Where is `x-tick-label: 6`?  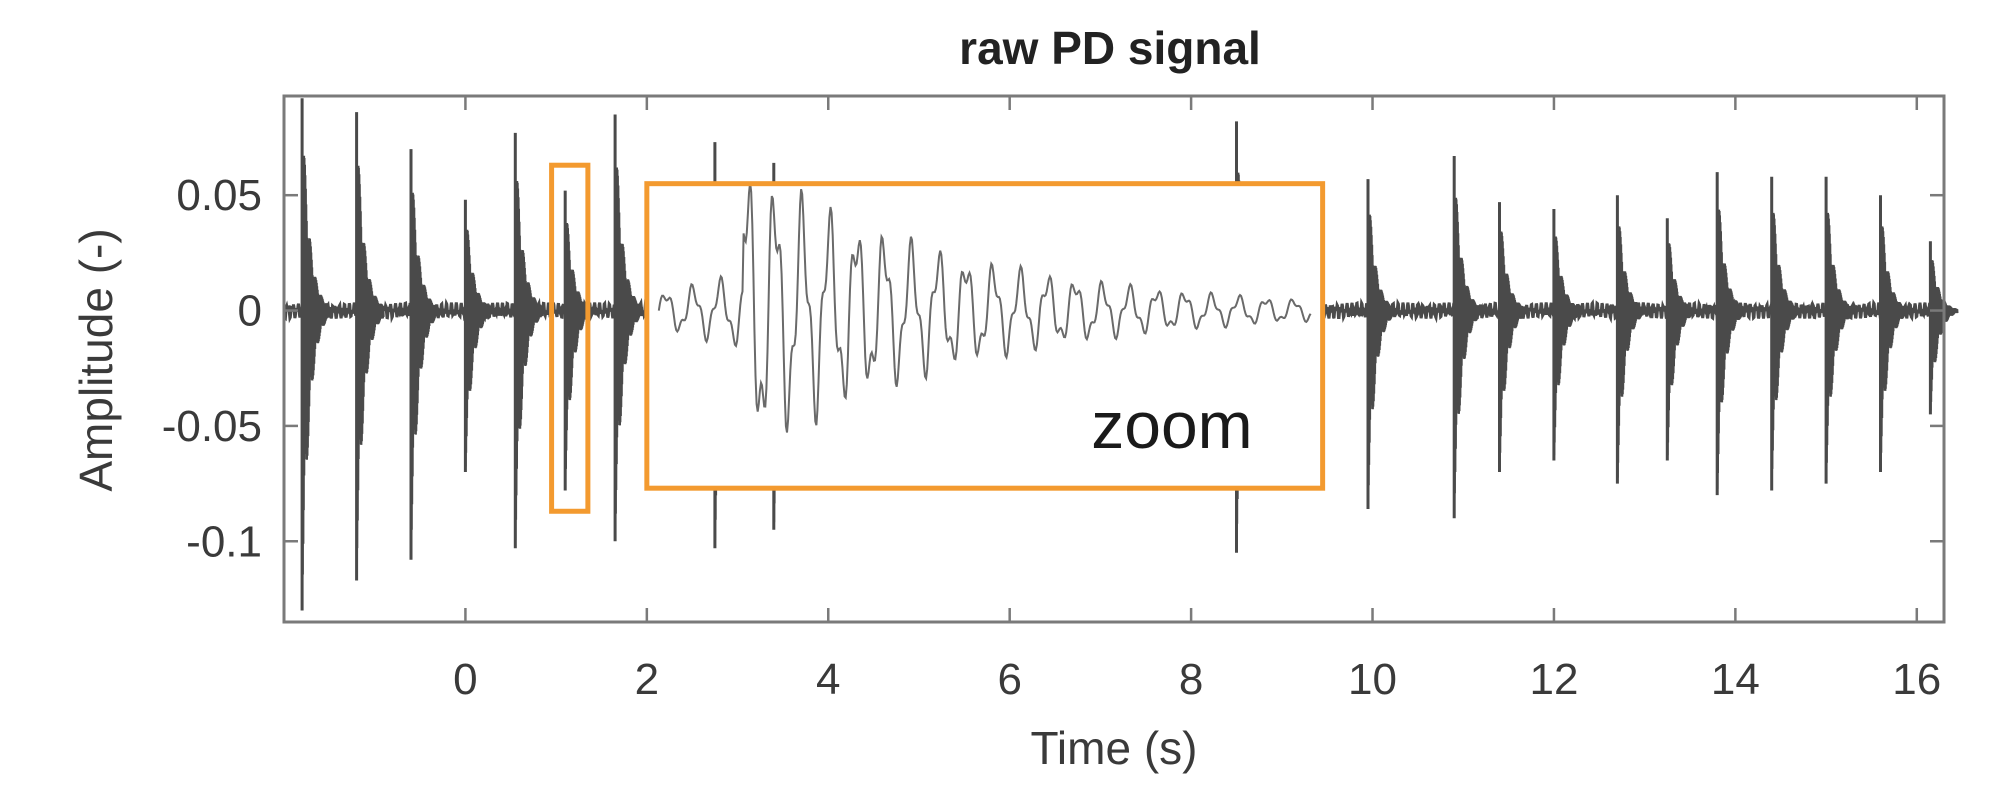
x-tick-label: 6 is located at coordinates (1009, 679).